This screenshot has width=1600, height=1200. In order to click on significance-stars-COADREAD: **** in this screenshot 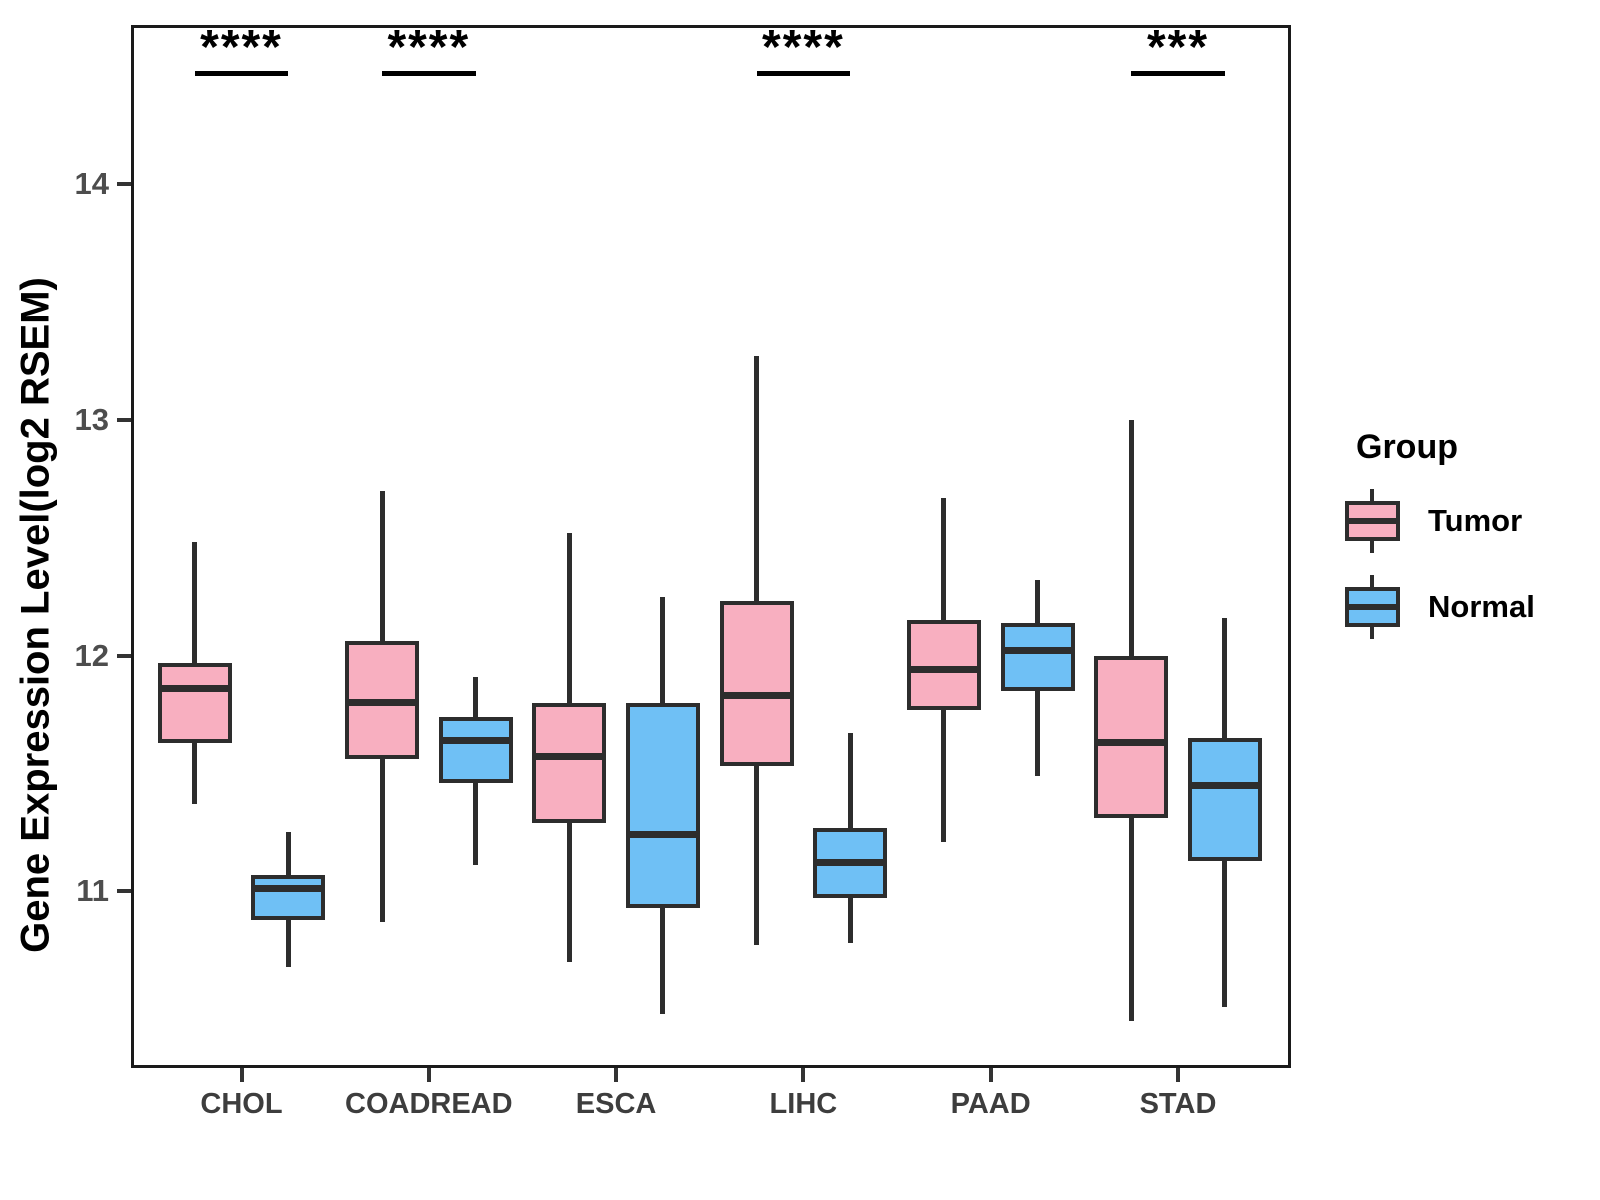, I will do `click(429, 47)`.